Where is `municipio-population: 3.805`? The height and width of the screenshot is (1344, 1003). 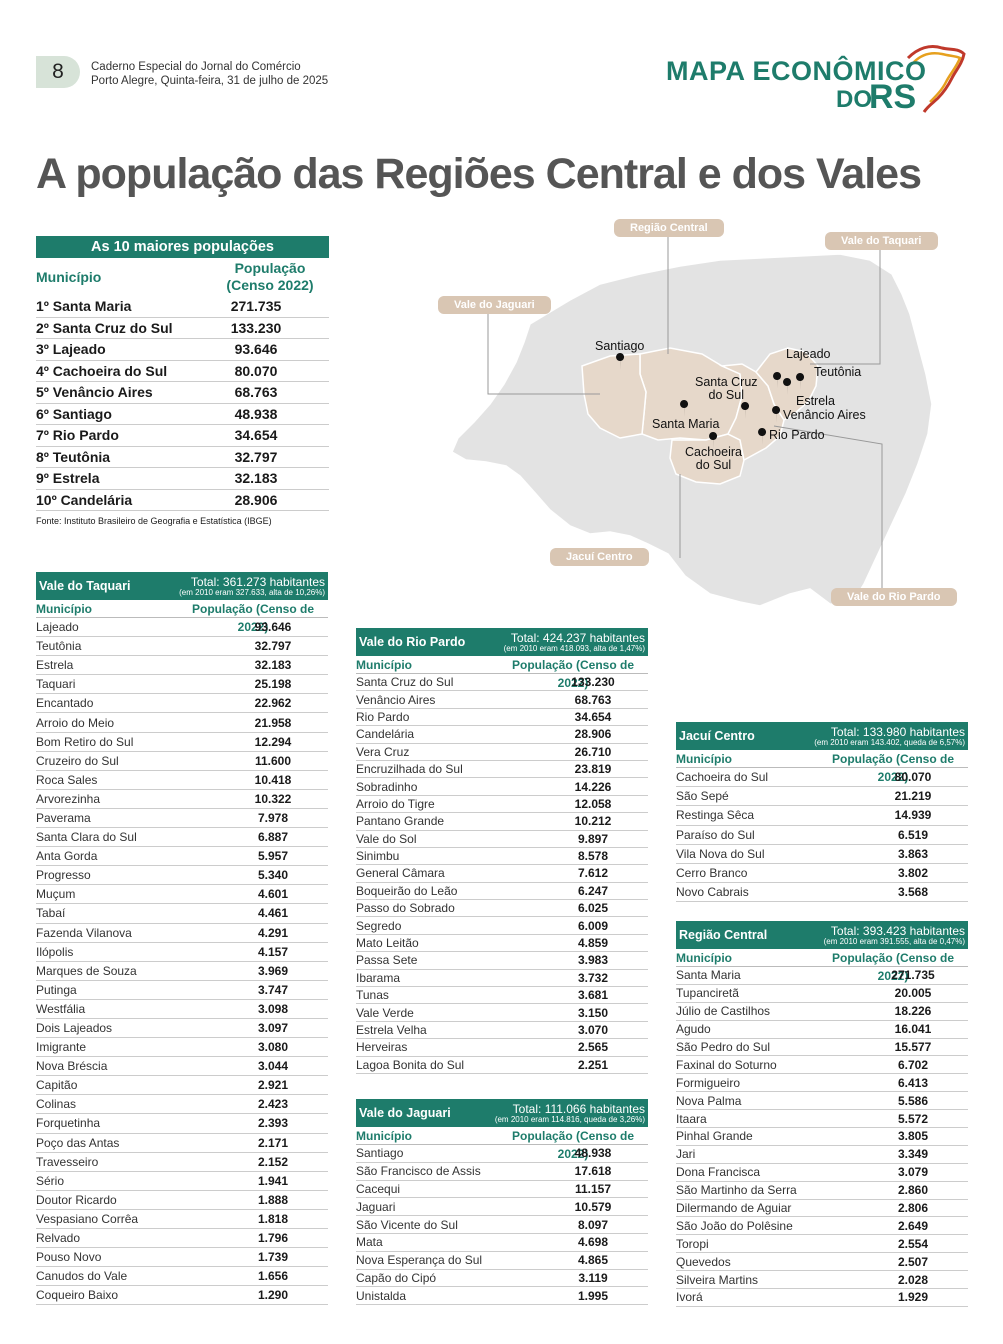
municipio-population: 3.805 is located at coordinates (913, 1136).